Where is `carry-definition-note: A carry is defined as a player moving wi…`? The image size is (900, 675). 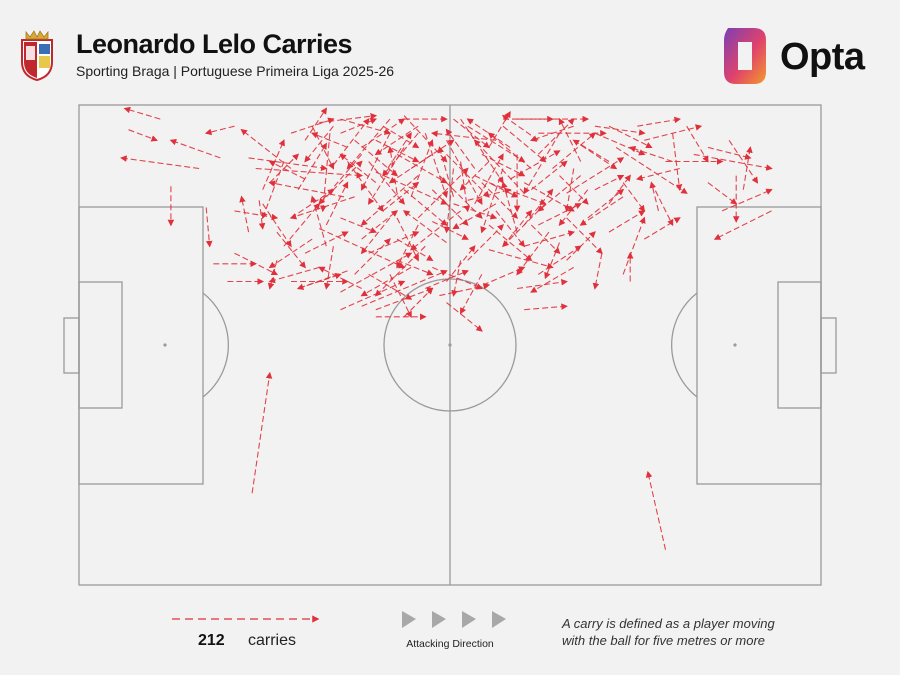
carry-definition-note: A carry is defined as a player moving wi… is located at coordinates (702, 632).